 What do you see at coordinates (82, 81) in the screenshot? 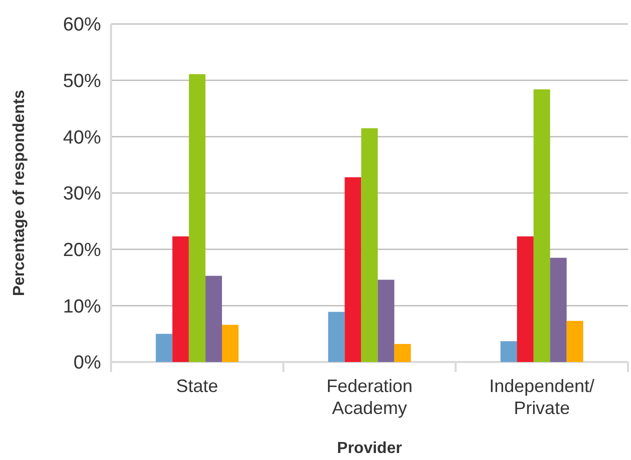
I see `y-tick-label: 50%` at bounding box center [82, 81].